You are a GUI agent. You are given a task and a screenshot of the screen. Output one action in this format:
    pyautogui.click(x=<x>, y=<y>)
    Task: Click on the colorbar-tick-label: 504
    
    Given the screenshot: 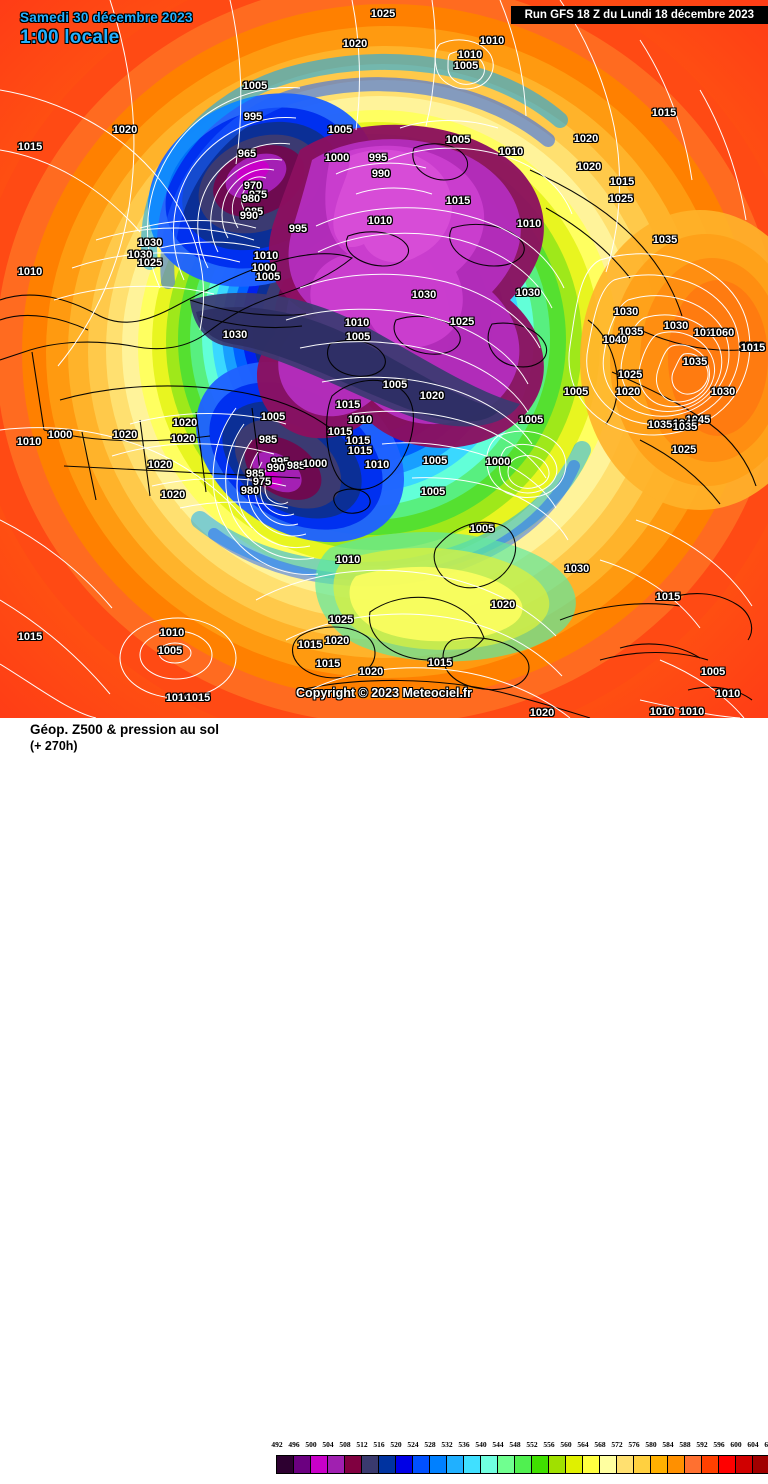 What is the action you would take?
    pyautogui.click(x=328, y=1444)
    